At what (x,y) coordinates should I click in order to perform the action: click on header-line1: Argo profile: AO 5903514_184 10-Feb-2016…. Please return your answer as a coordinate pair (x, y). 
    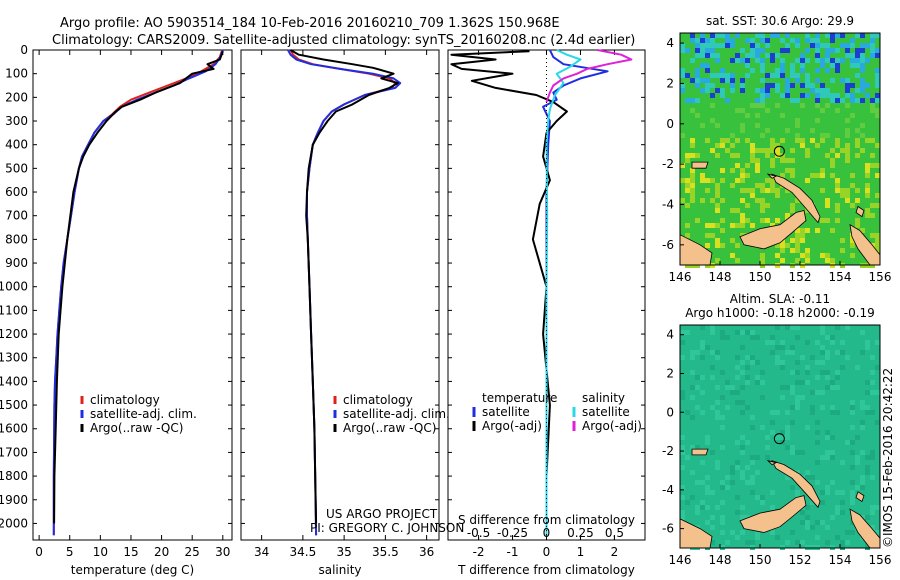
    Looking at the image, I should click on (310, 23).